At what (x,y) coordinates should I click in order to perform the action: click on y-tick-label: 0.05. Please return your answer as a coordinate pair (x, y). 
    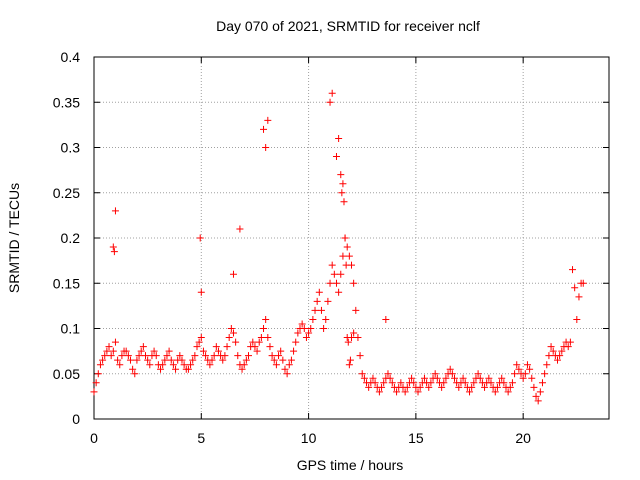
    Looking at the image, I should click on (66, 374).